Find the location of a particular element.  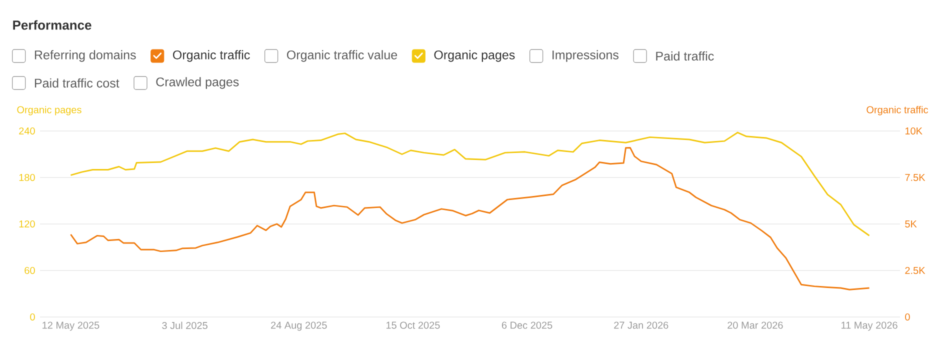

y2-axis-title: Organic traffic is located at coordinates (897, 111).